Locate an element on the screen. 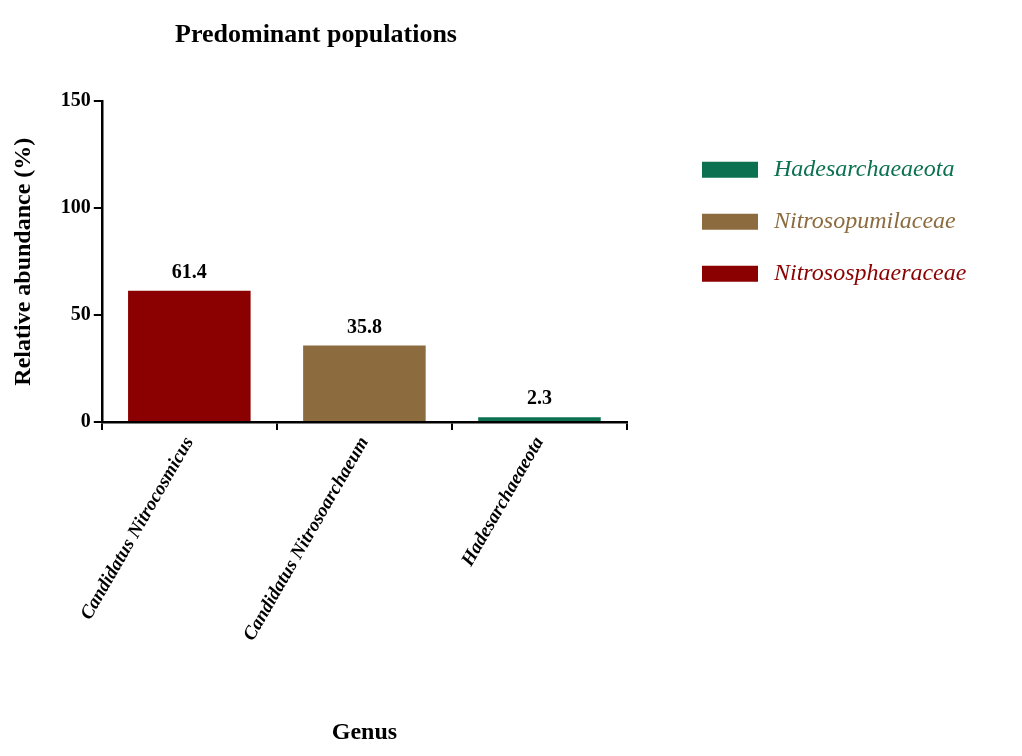 The height and width of the screenshot is (756, 1022). legend-label: Nitrososphaeraceae is located at coordinates (870, 271).